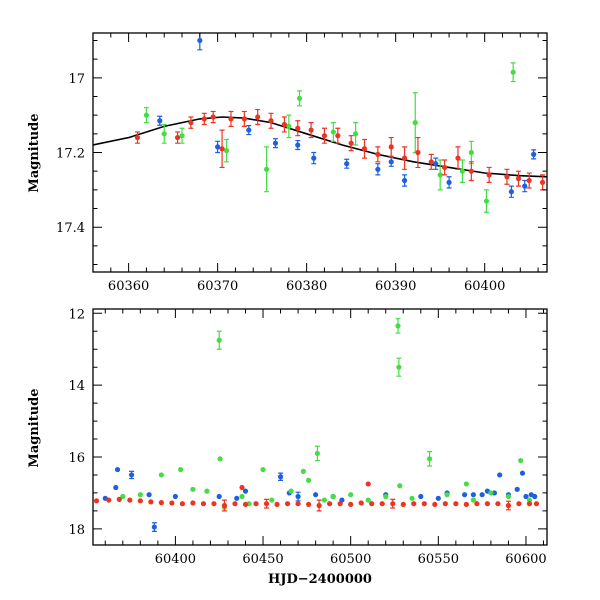  What do you see at coordinates (175, 559) in the screenshot?
I see `x-tick-label: 60400` at bounding box center [175, 559].